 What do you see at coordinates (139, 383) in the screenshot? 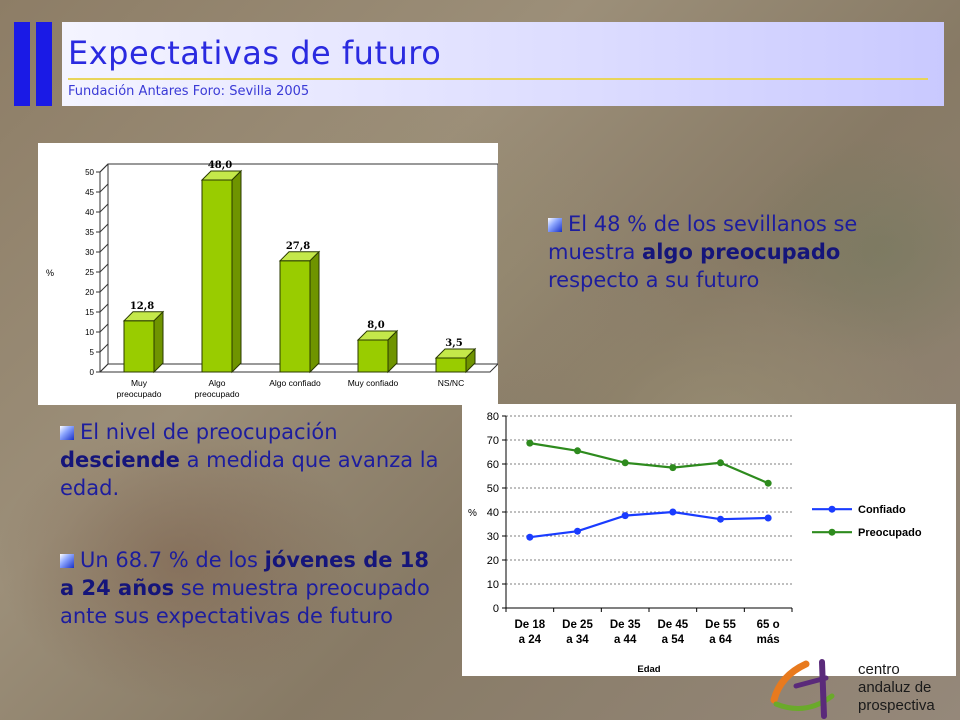
I see `x-tick-label: Muy` at bounding box center [139, 383].